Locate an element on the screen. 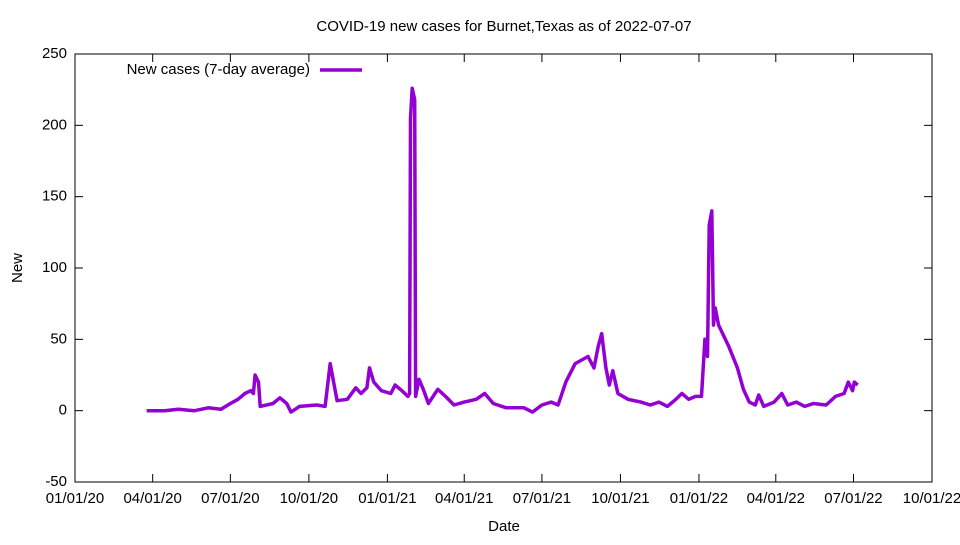 The image size is (960, 545). x-tick-label: 04/01/22 is located at coordinates (776, 498).